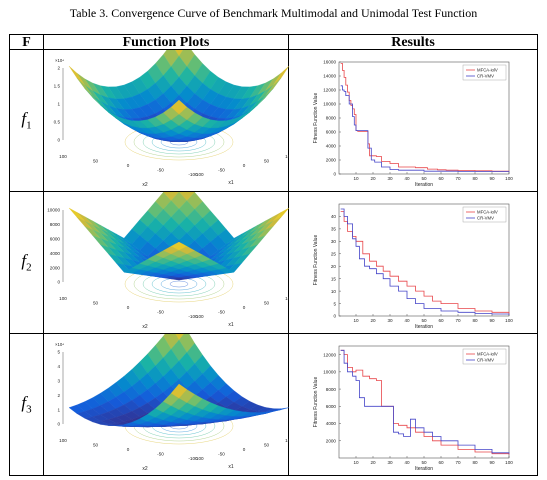 The width and height of the screenshot is (547, 480). Describe the element at coordinates (329, 372) in the screenshot. I see `y-tick-label: 10000` at that location.